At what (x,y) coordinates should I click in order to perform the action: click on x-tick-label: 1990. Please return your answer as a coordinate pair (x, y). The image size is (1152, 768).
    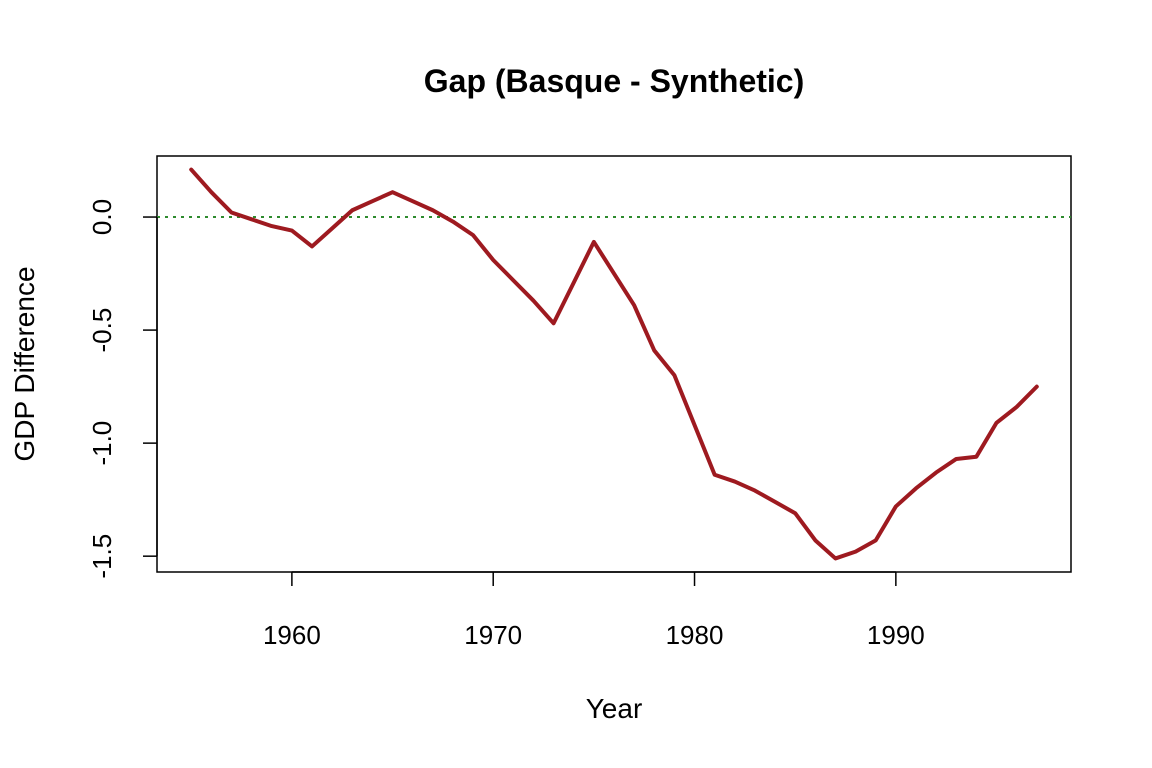
    Looking at the image, I should click on (896, 635).